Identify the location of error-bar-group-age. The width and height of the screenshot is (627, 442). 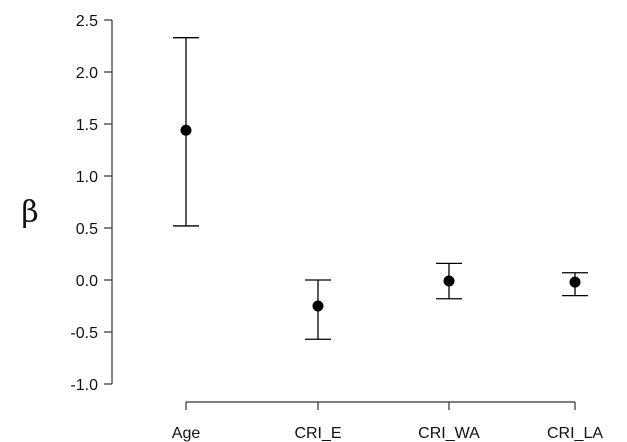
(186, 132).